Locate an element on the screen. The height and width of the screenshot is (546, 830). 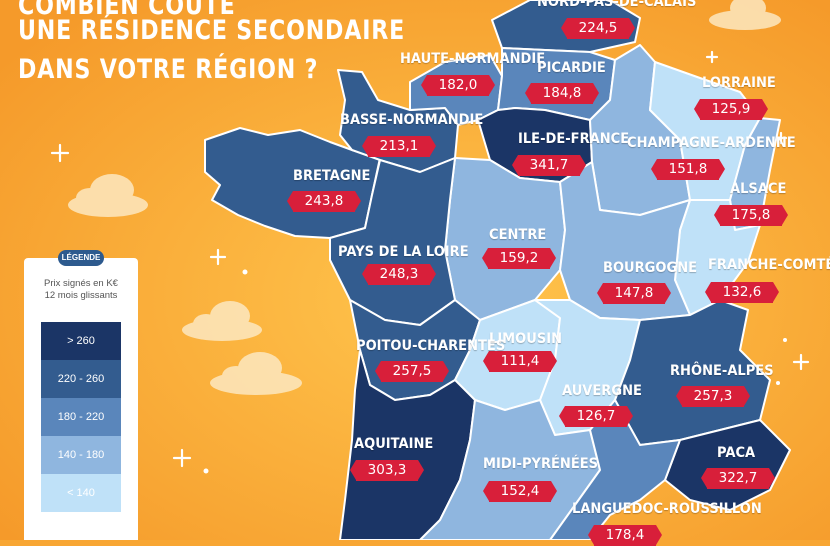
region-name: PICARDIE is located at coordinates (571, 68).